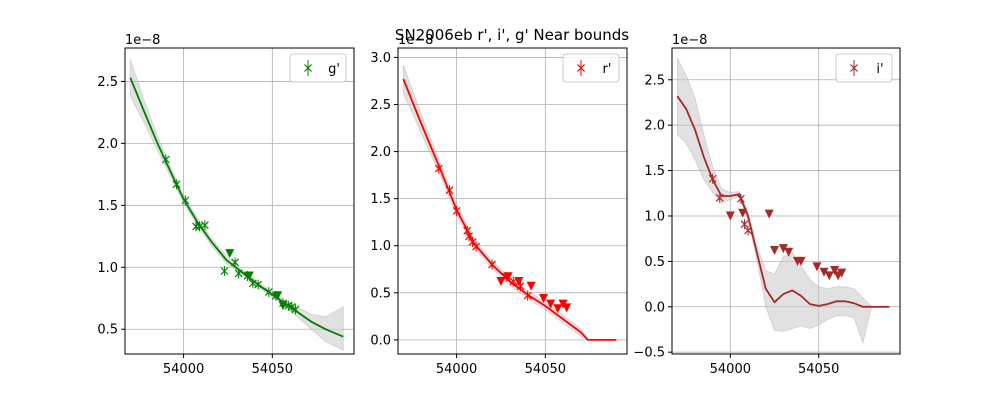  Describe the element at coordinates (879, 69) in the screenshot. I see `legend-label: i'` at that location.